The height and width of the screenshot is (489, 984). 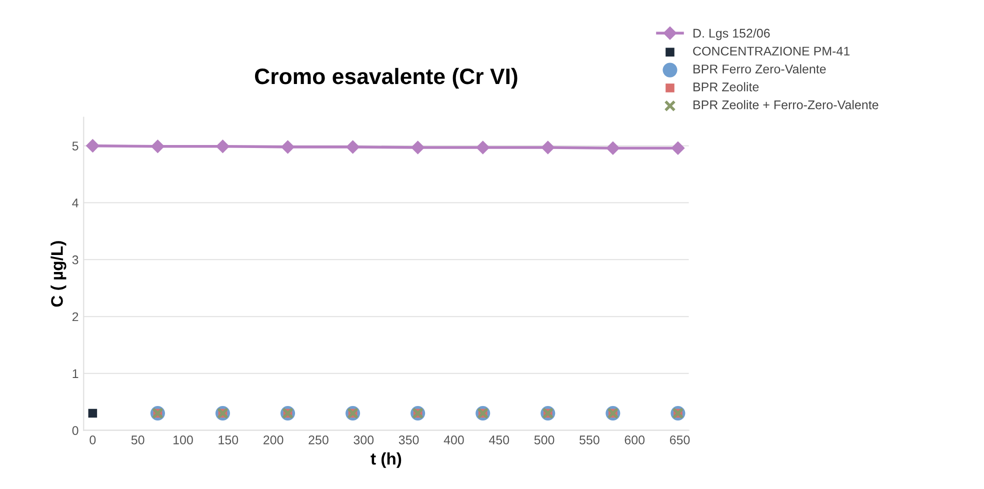 I want to click on legend-label: CONCENTRAZIONE PM-41, so click(x=771, y=51).